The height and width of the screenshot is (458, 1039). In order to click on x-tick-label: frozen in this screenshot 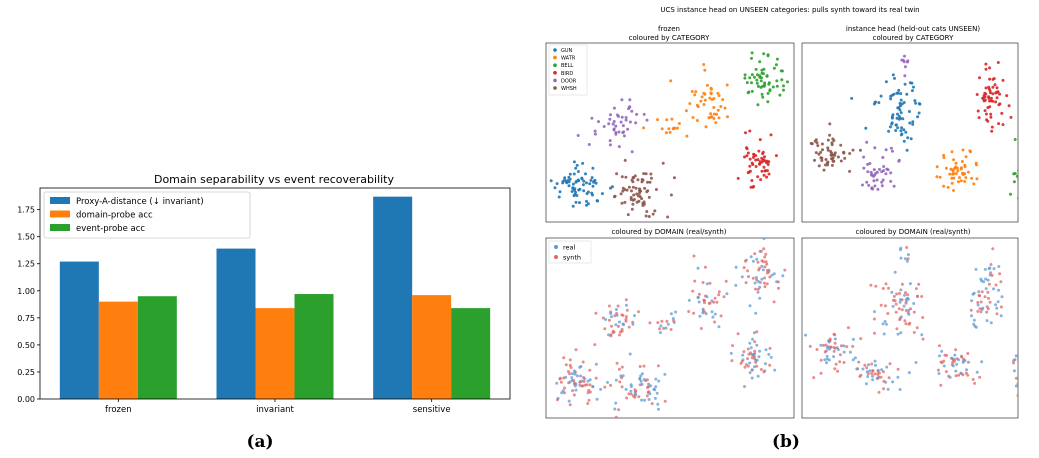, I will do `click(118, 410)`.